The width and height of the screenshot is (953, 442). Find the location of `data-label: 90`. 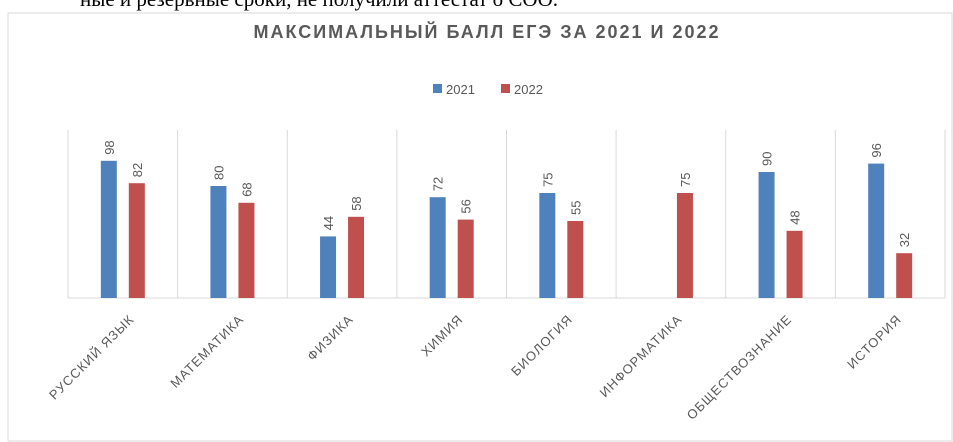

data-label: 90 is located at coordinates (767, 159).